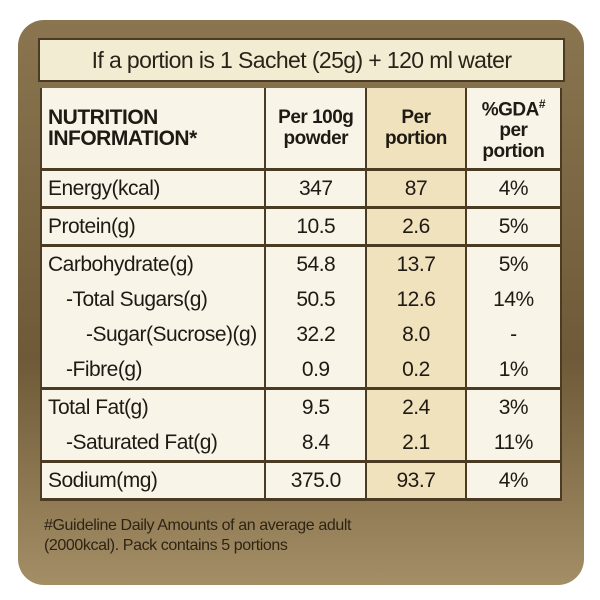 The width and height of the screenshot is (600, 600). I want to click on value-cell: 3%, so click(513, 406).